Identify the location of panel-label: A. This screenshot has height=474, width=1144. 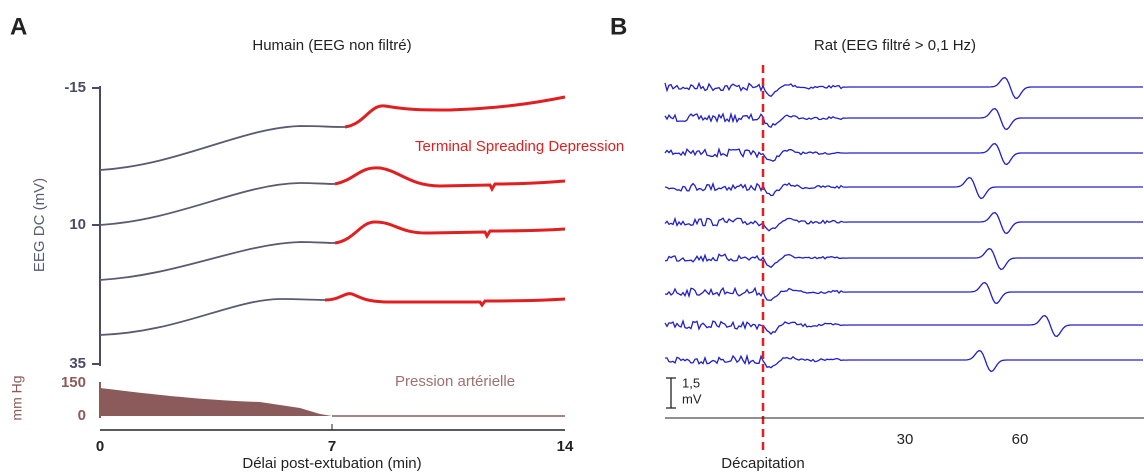
(18, 26).